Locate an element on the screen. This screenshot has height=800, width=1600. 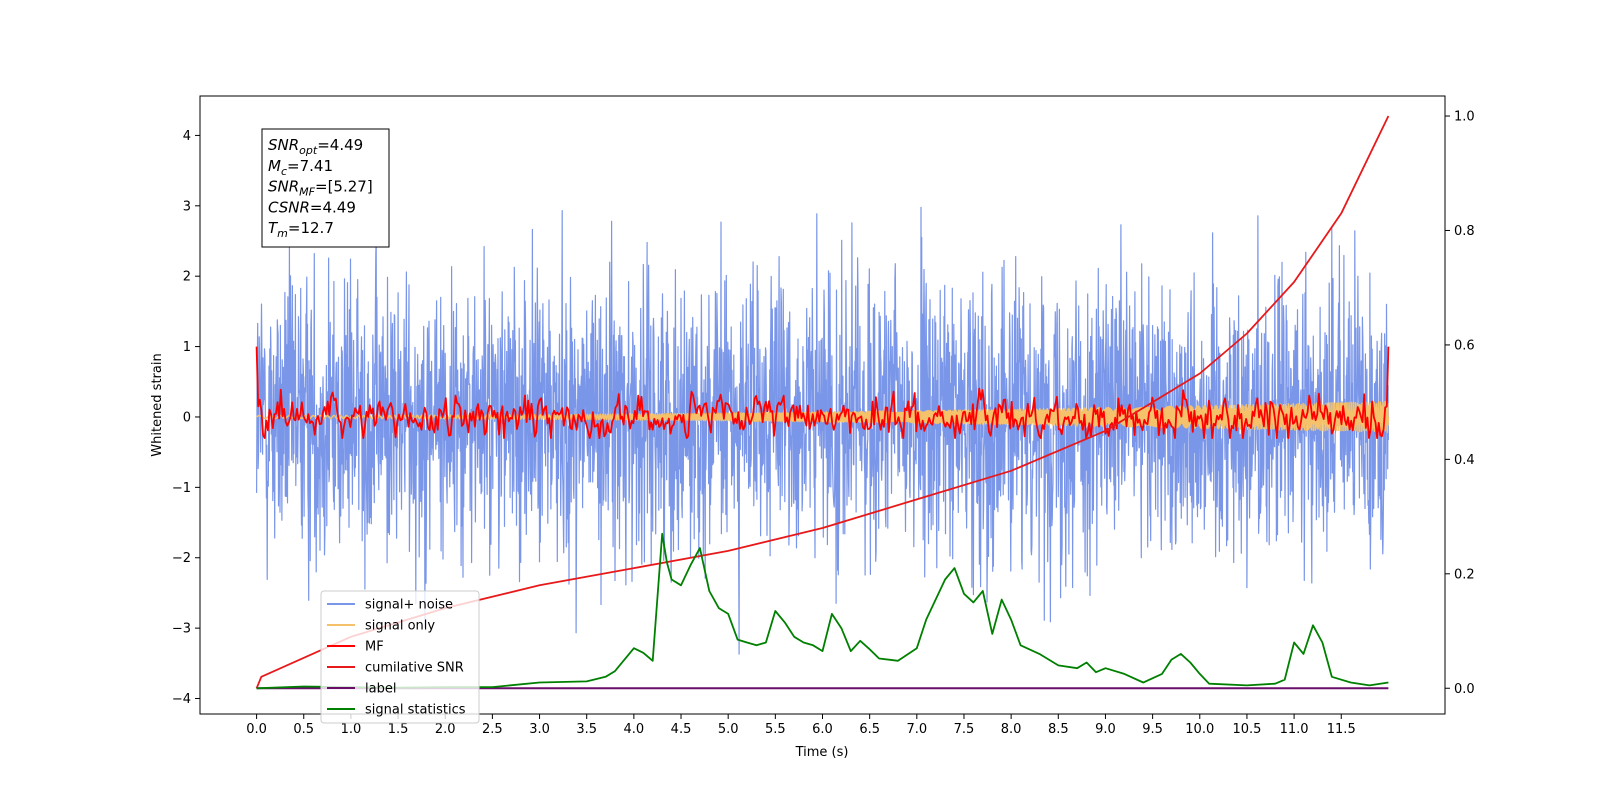
x-tick-label: 0.0 is located at coordinates (256, 729).